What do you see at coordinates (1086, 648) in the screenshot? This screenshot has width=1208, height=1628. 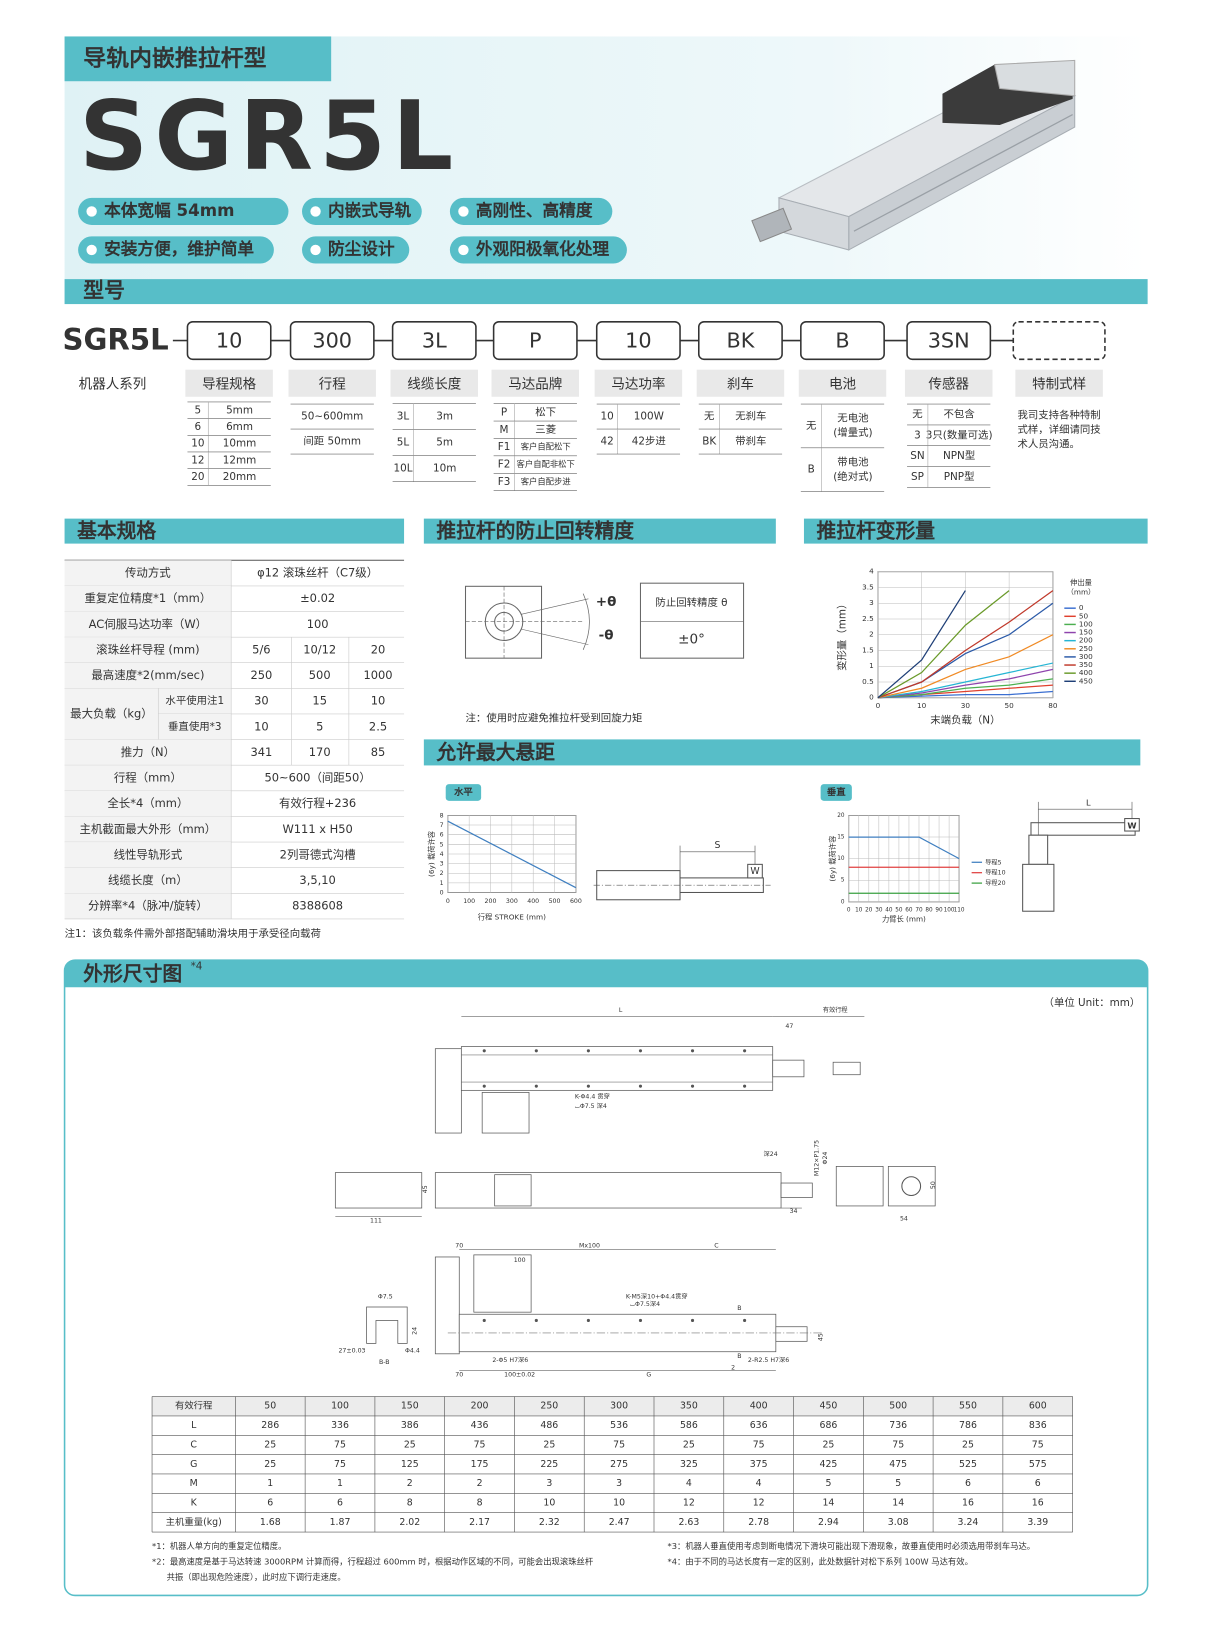 I see `legend-label: 250` at bounding box center [1086, 648].